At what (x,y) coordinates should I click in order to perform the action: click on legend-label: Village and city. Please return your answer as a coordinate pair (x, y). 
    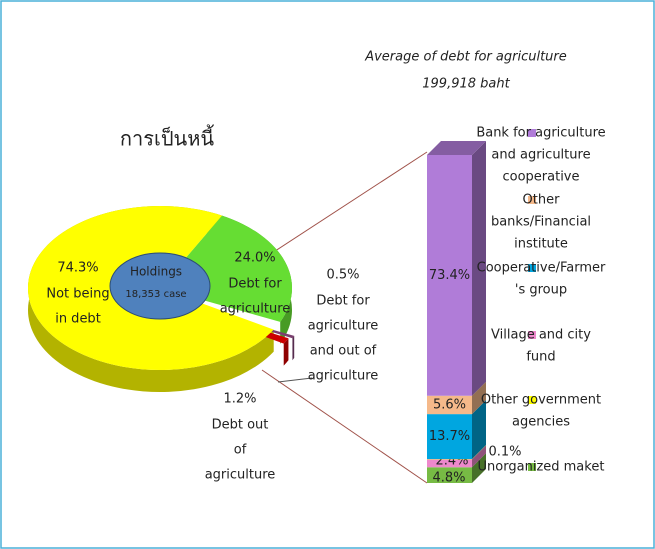
    Looking at the image, I should click on (541, 335).